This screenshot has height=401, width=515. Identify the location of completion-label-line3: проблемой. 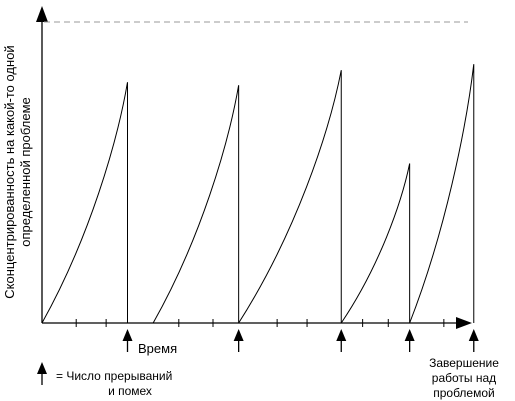
(463, 393).